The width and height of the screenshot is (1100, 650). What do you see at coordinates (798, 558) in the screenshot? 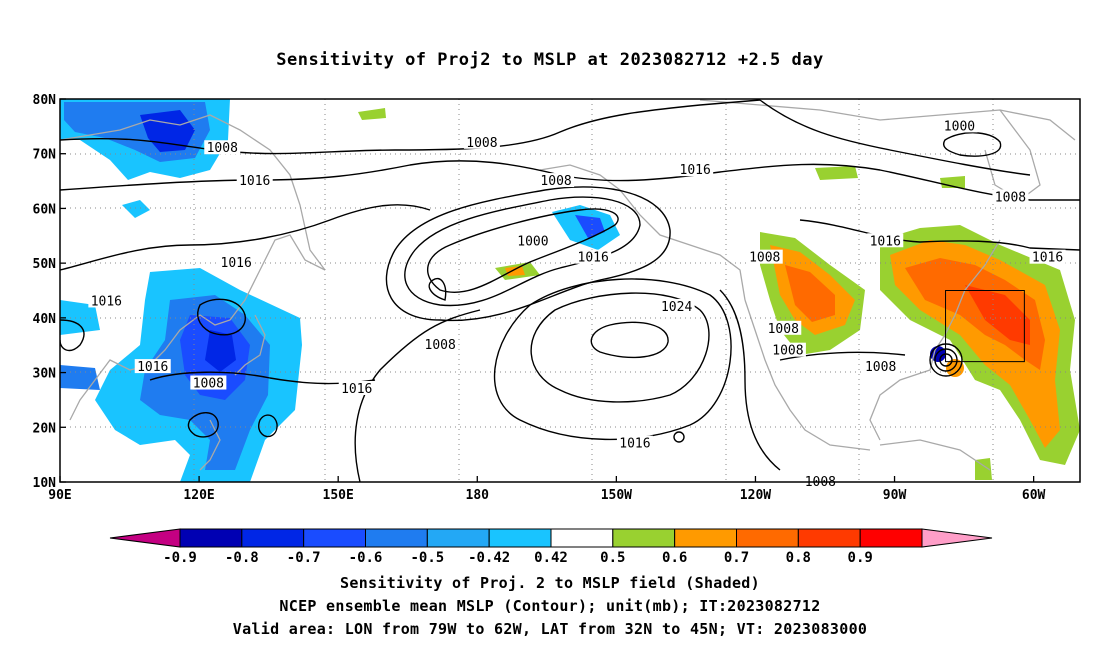
I see `colorbar-tick-label: 0.8` at bounding box center [798, 558].